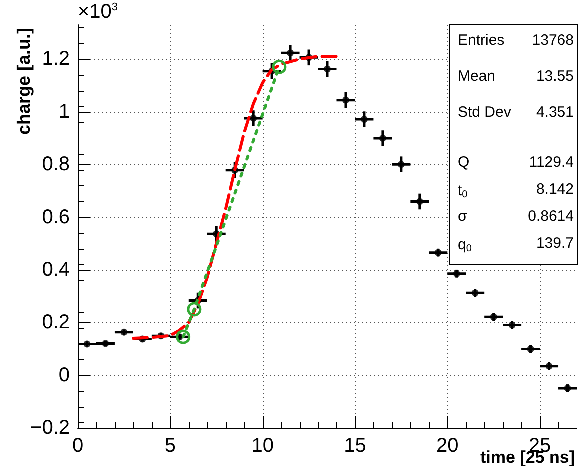 The height and width of the screenshot is (472, 579). What do you see at coordinates (355, 446) in the screenshot?
I see `x-tick-label: 15` at bounding box center [355, 446].